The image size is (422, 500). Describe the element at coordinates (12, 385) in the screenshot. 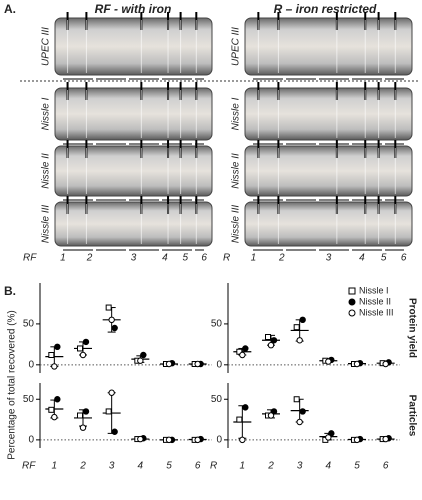

I see `y-axis-label: Percentage of total recovered (%)` at that location.